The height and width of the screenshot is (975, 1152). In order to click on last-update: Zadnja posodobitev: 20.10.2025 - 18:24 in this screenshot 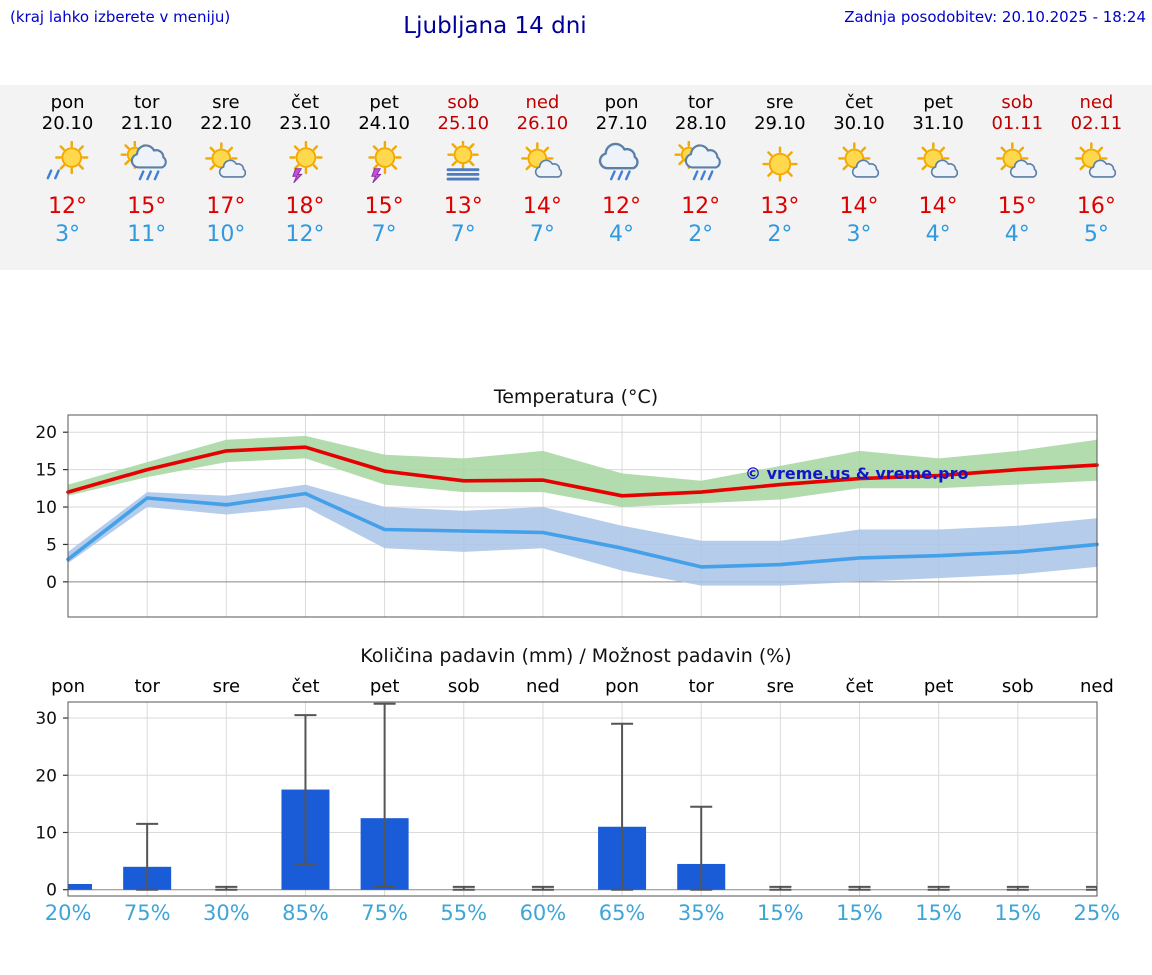, I will do `click(995, 17)`.